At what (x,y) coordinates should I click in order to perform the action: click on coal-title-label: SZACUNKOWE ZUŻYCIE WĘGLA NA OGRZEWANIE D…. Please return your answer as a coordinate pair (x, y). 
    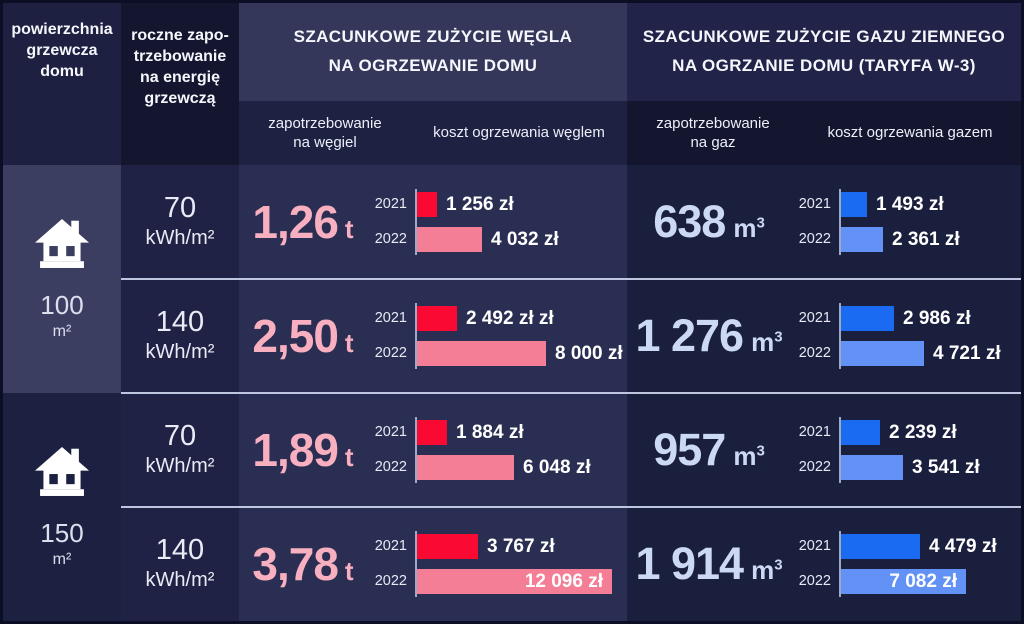
    Looking at the image, I should click on (433, 51).